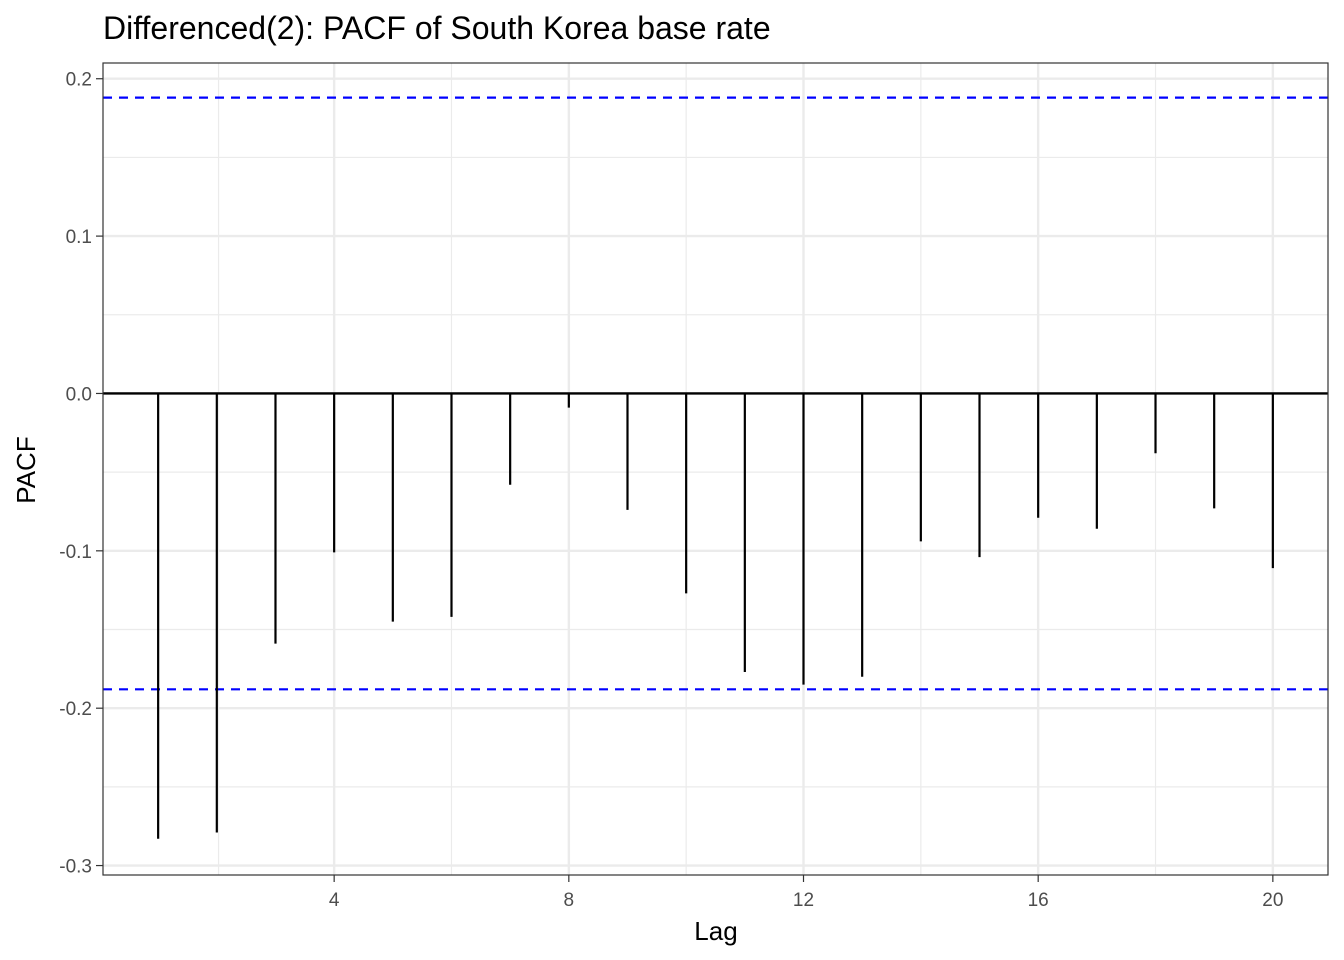 The width and height of the screenshot is (1344, 960). I want to click on x-axis-label: Lag, so click(715, 931).